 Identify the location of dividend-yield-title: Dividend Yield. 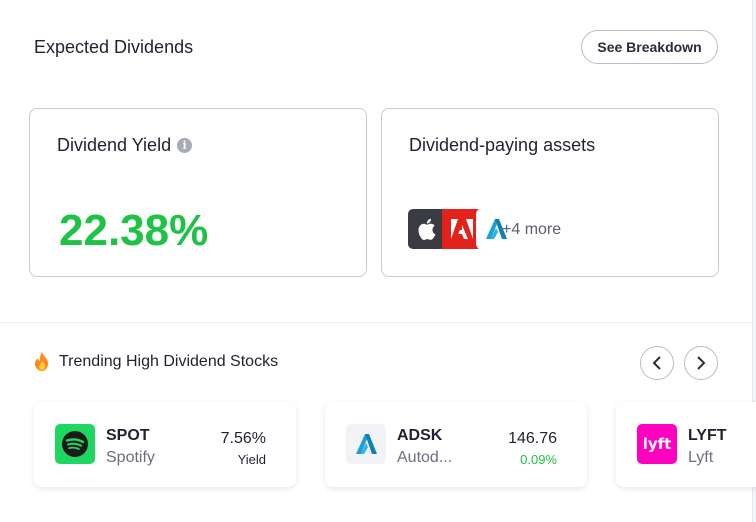
(114, 145).